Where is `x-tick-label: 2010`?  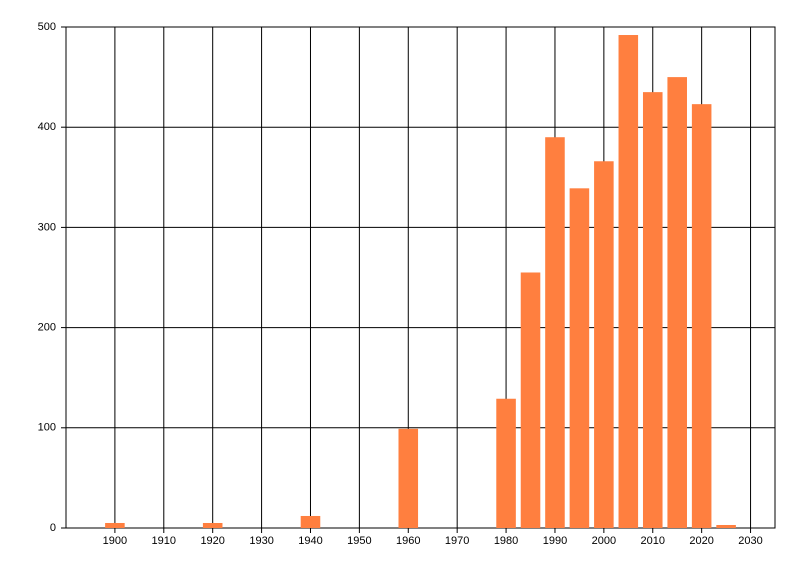
x-tick-label: 2010 is located at coordinates (653, 541).